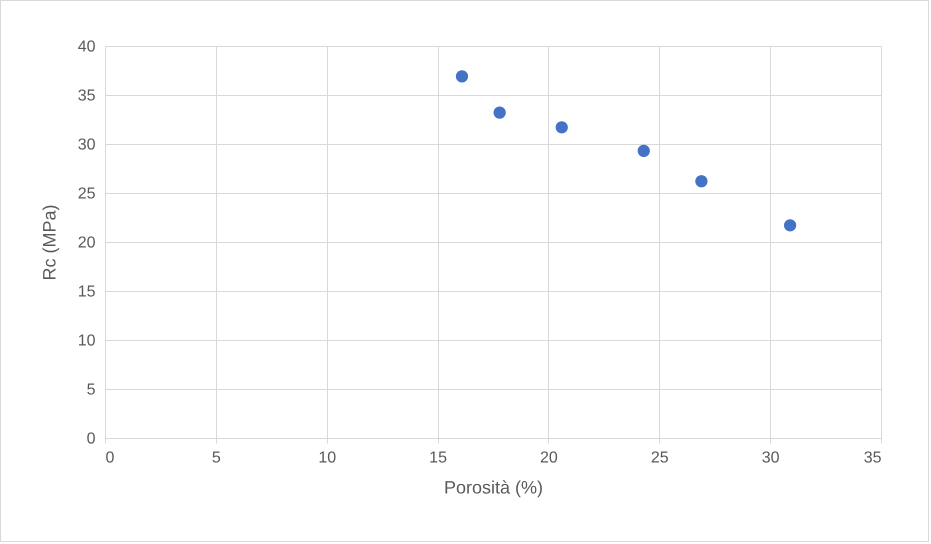  Describe the element at coordinates (87, 47) in the screenshot. I see `y-tick-label: 40` at that location.